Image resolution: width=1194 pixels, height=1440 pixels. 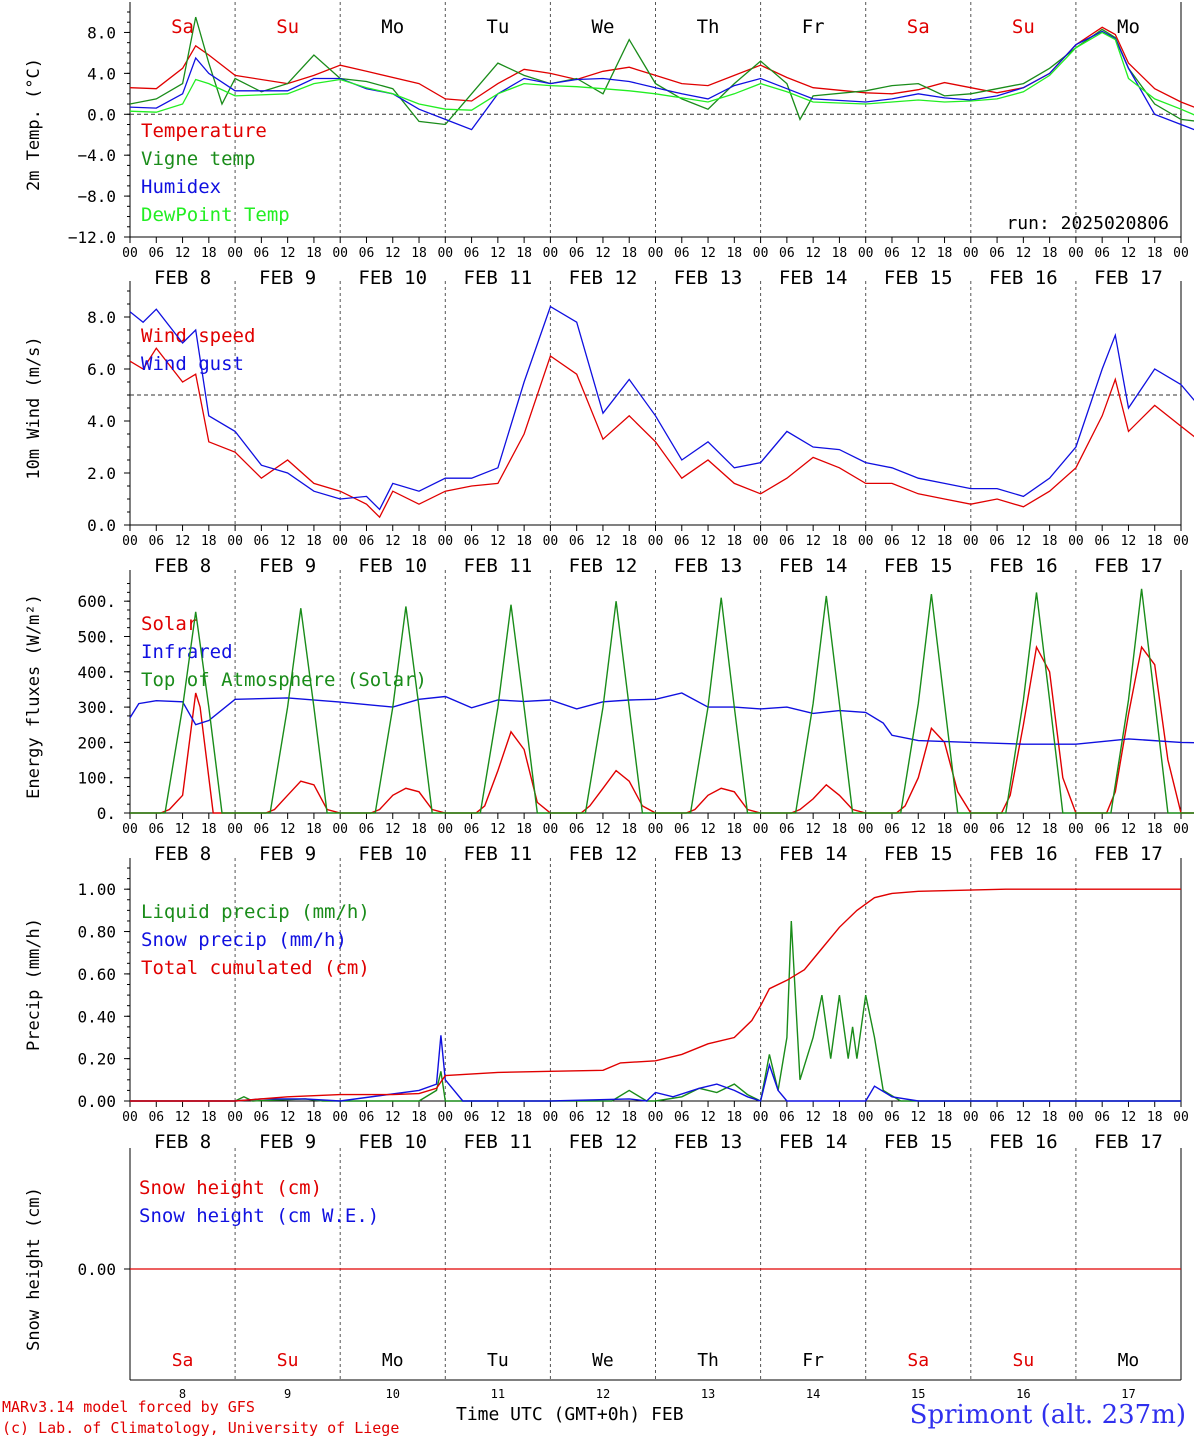 What do you see at coordinates (1023, 1394) in the screenshot?
I see `bottom-day-number: 16` at bounding box center [1023, 1394].